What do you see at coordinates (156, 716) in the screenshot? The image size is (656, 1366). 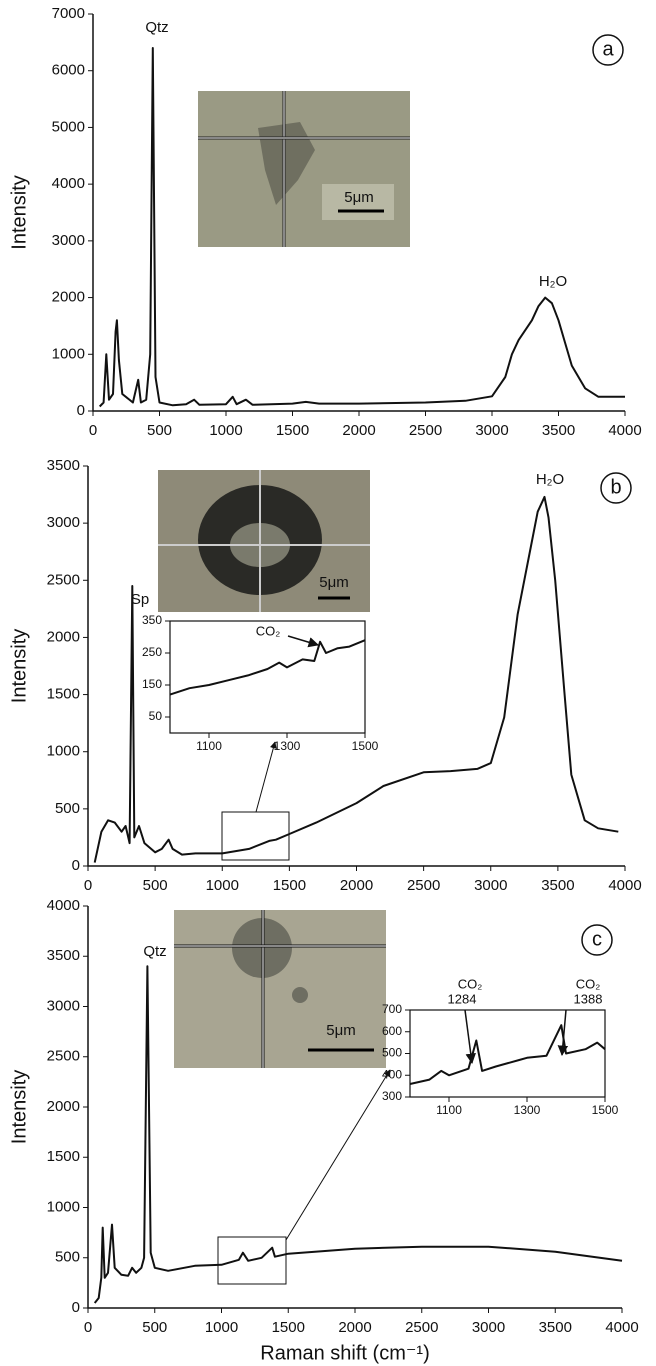 I see `y-tick-label: 50` at bounding box center [156, 716].